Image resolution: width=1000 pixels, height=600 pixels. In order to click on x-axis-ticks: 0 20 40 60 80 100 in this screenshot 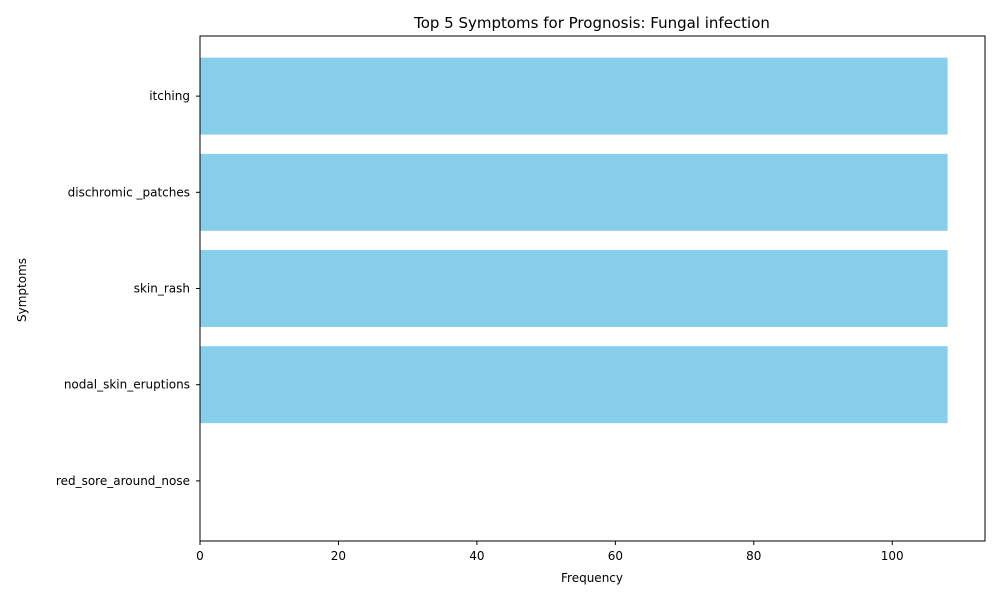, I will do `click(550, 552)`.